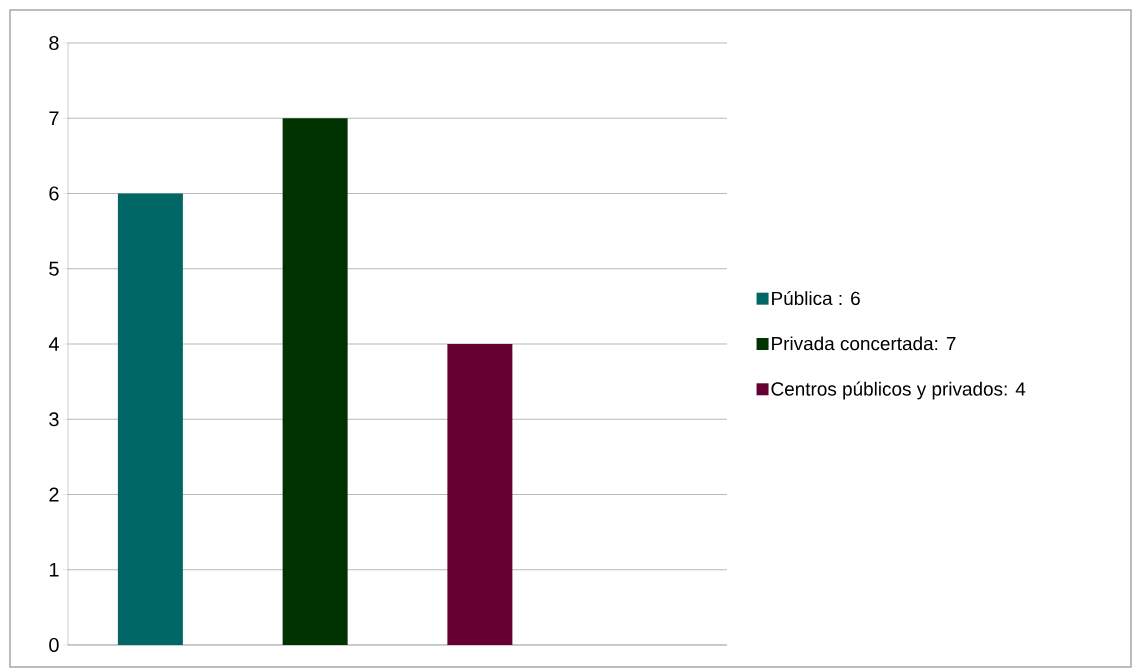 The width and height of the screenshot is (1132, 668). What do you see at coordinates (898, 390) in the screenshot?
I see `legend-label: Centros públicos y privados: 4` at bounding box center [898, 390].